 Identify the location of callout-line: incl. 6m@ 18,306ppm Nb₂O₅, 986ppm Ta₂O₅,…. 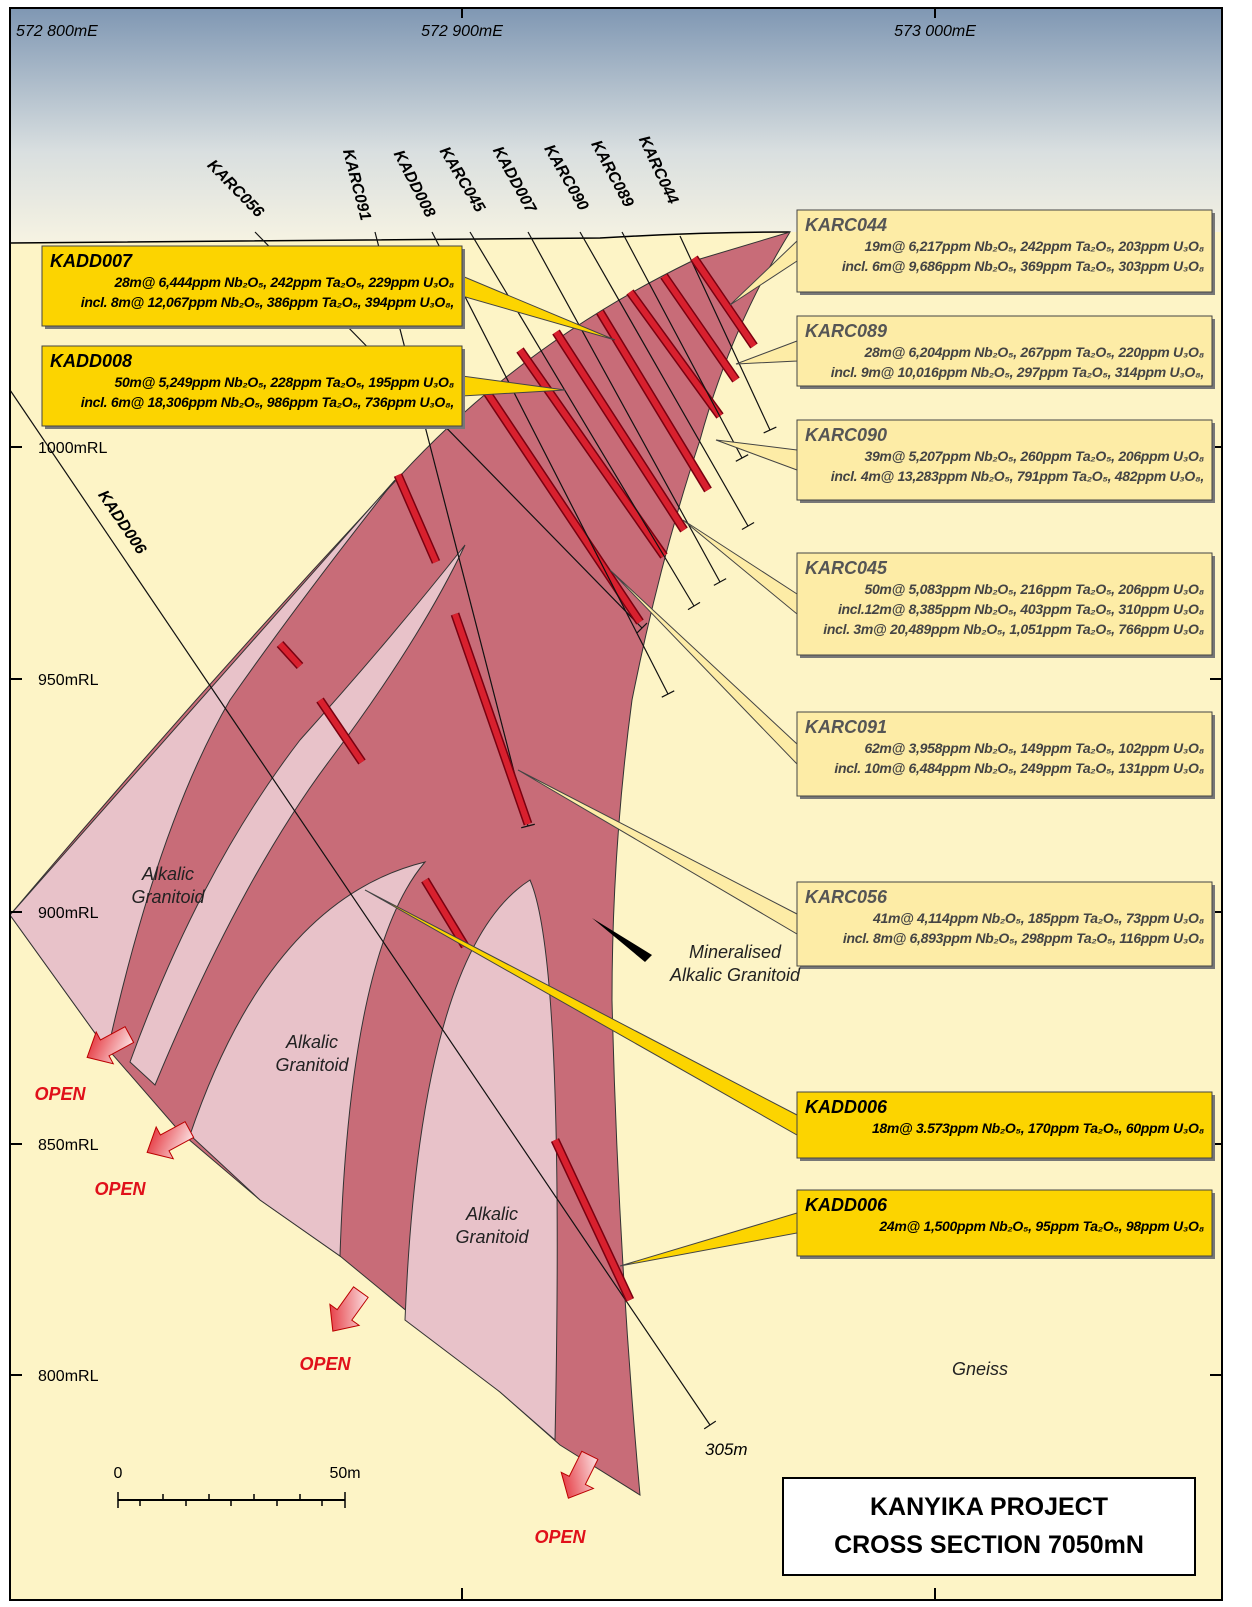
(267, 402).